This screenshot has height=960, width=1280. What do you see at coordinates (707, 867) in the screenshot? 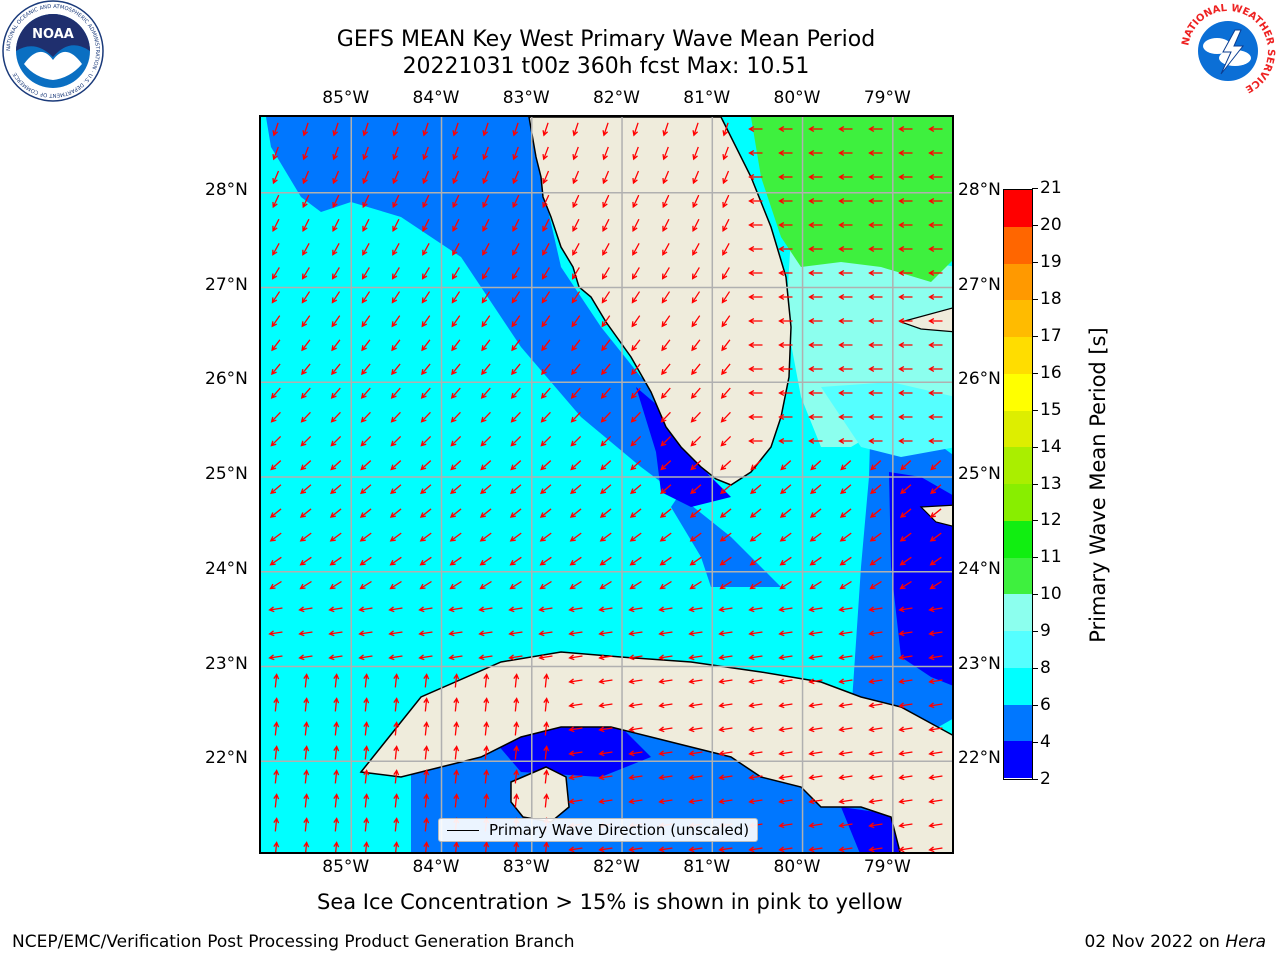
I see `lon-tick-label: 81°W` at bounding box center [707, 867].